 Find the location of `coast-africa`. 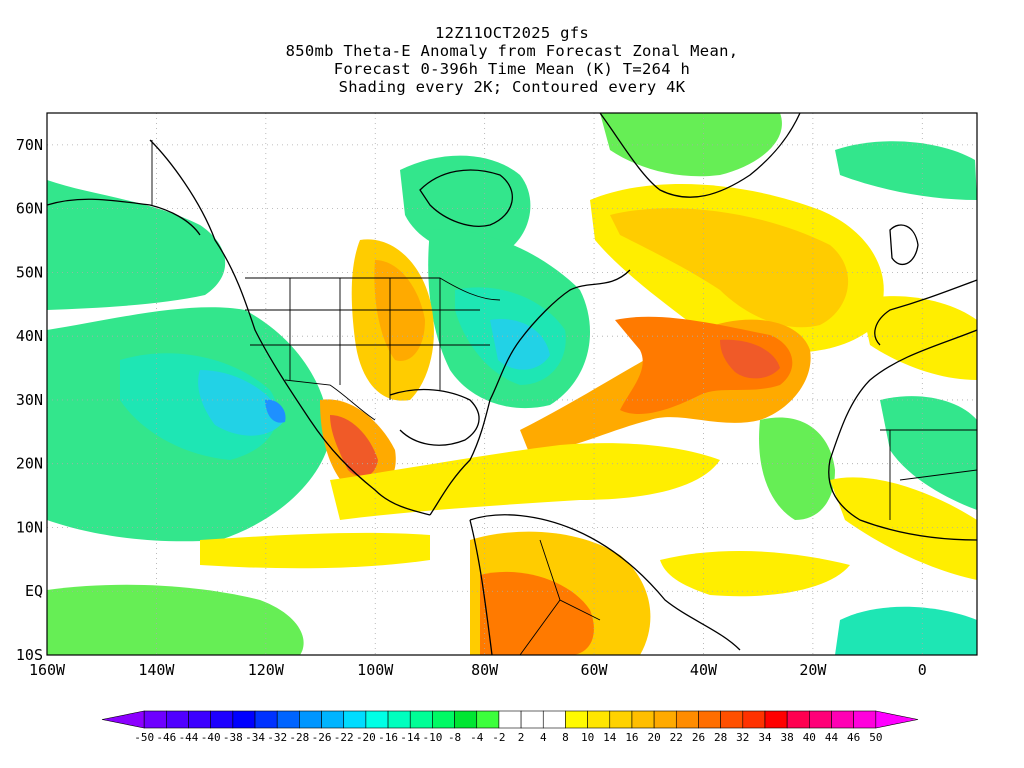

coast-africa is located at coordinates (902, 435).